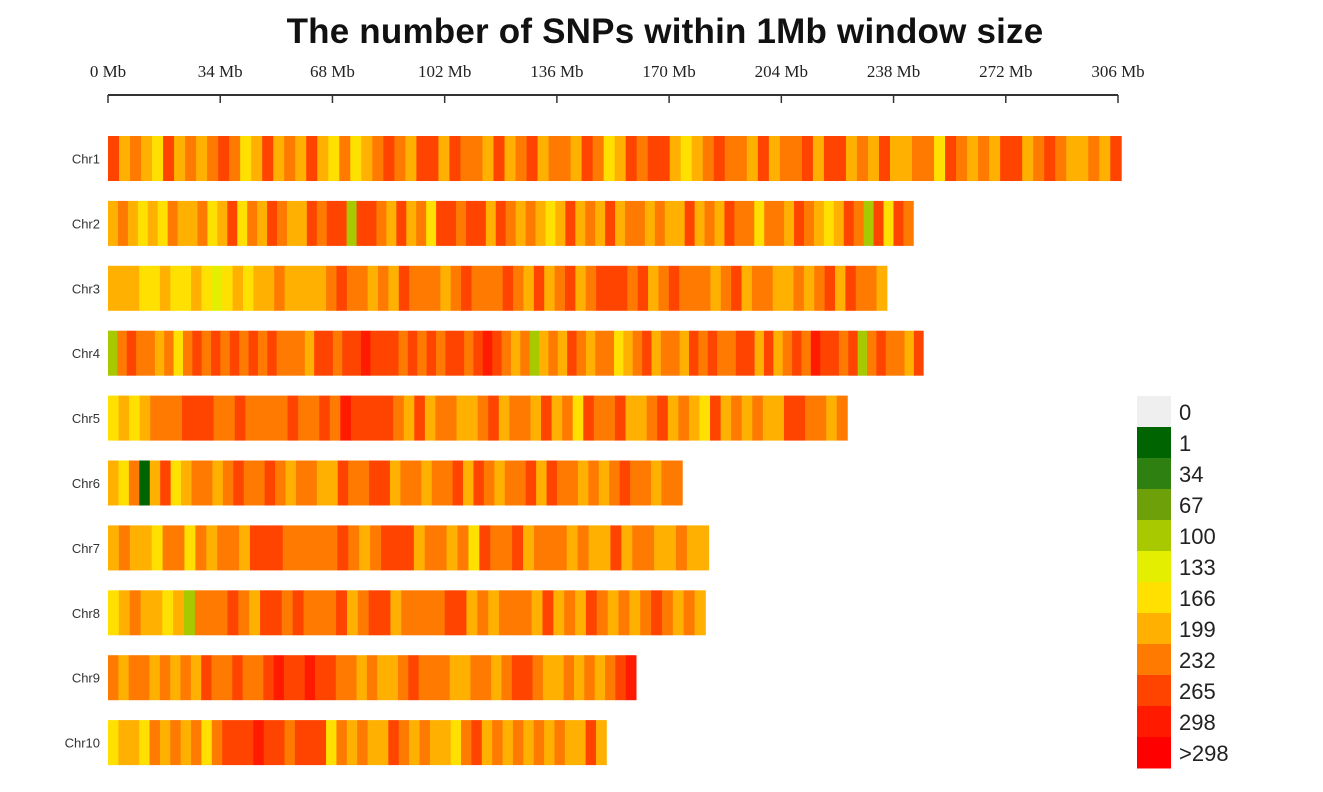 This screenshot has width=1323, height=792. I want to click on legend-label: >298, so click(1204, 753).